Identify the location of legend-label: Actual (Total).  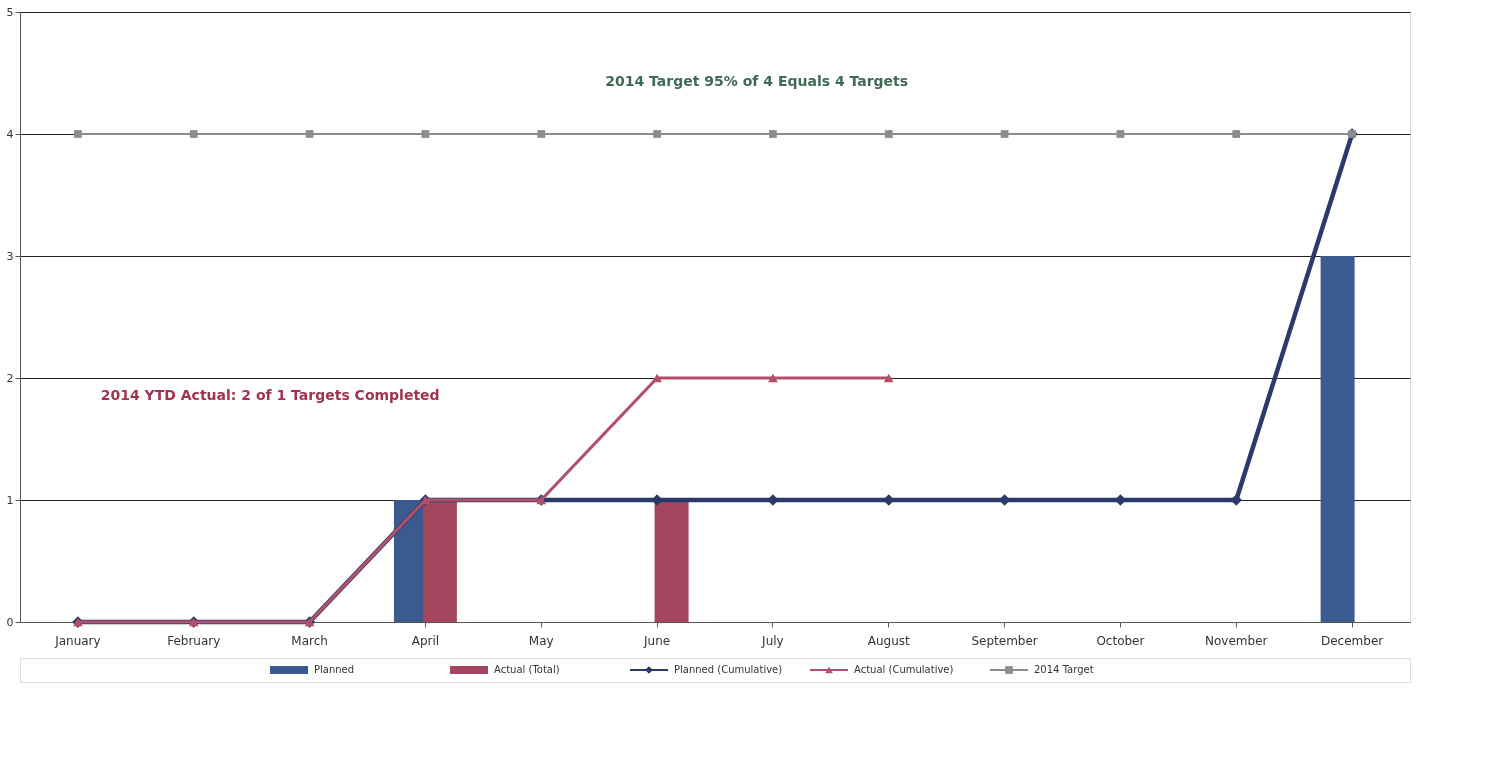
(527, 669).